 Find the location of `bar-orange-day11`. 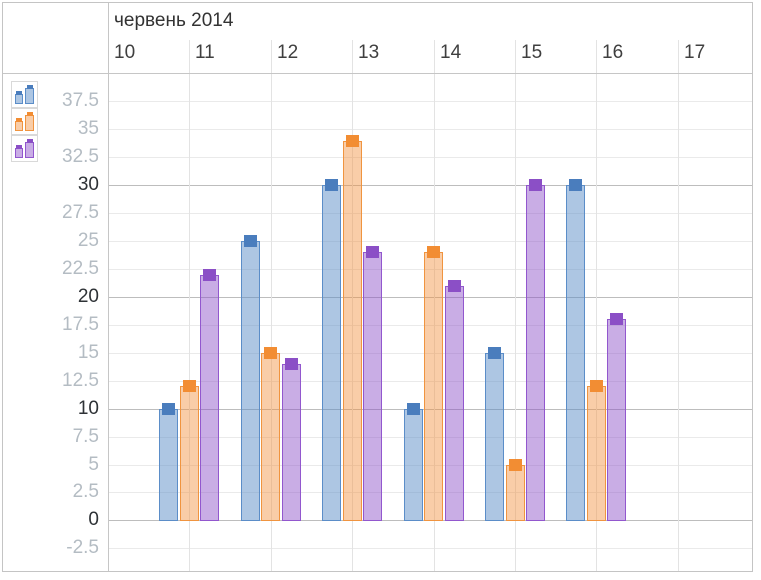

bar-orange-day11 is located at coordinates (189, 453).